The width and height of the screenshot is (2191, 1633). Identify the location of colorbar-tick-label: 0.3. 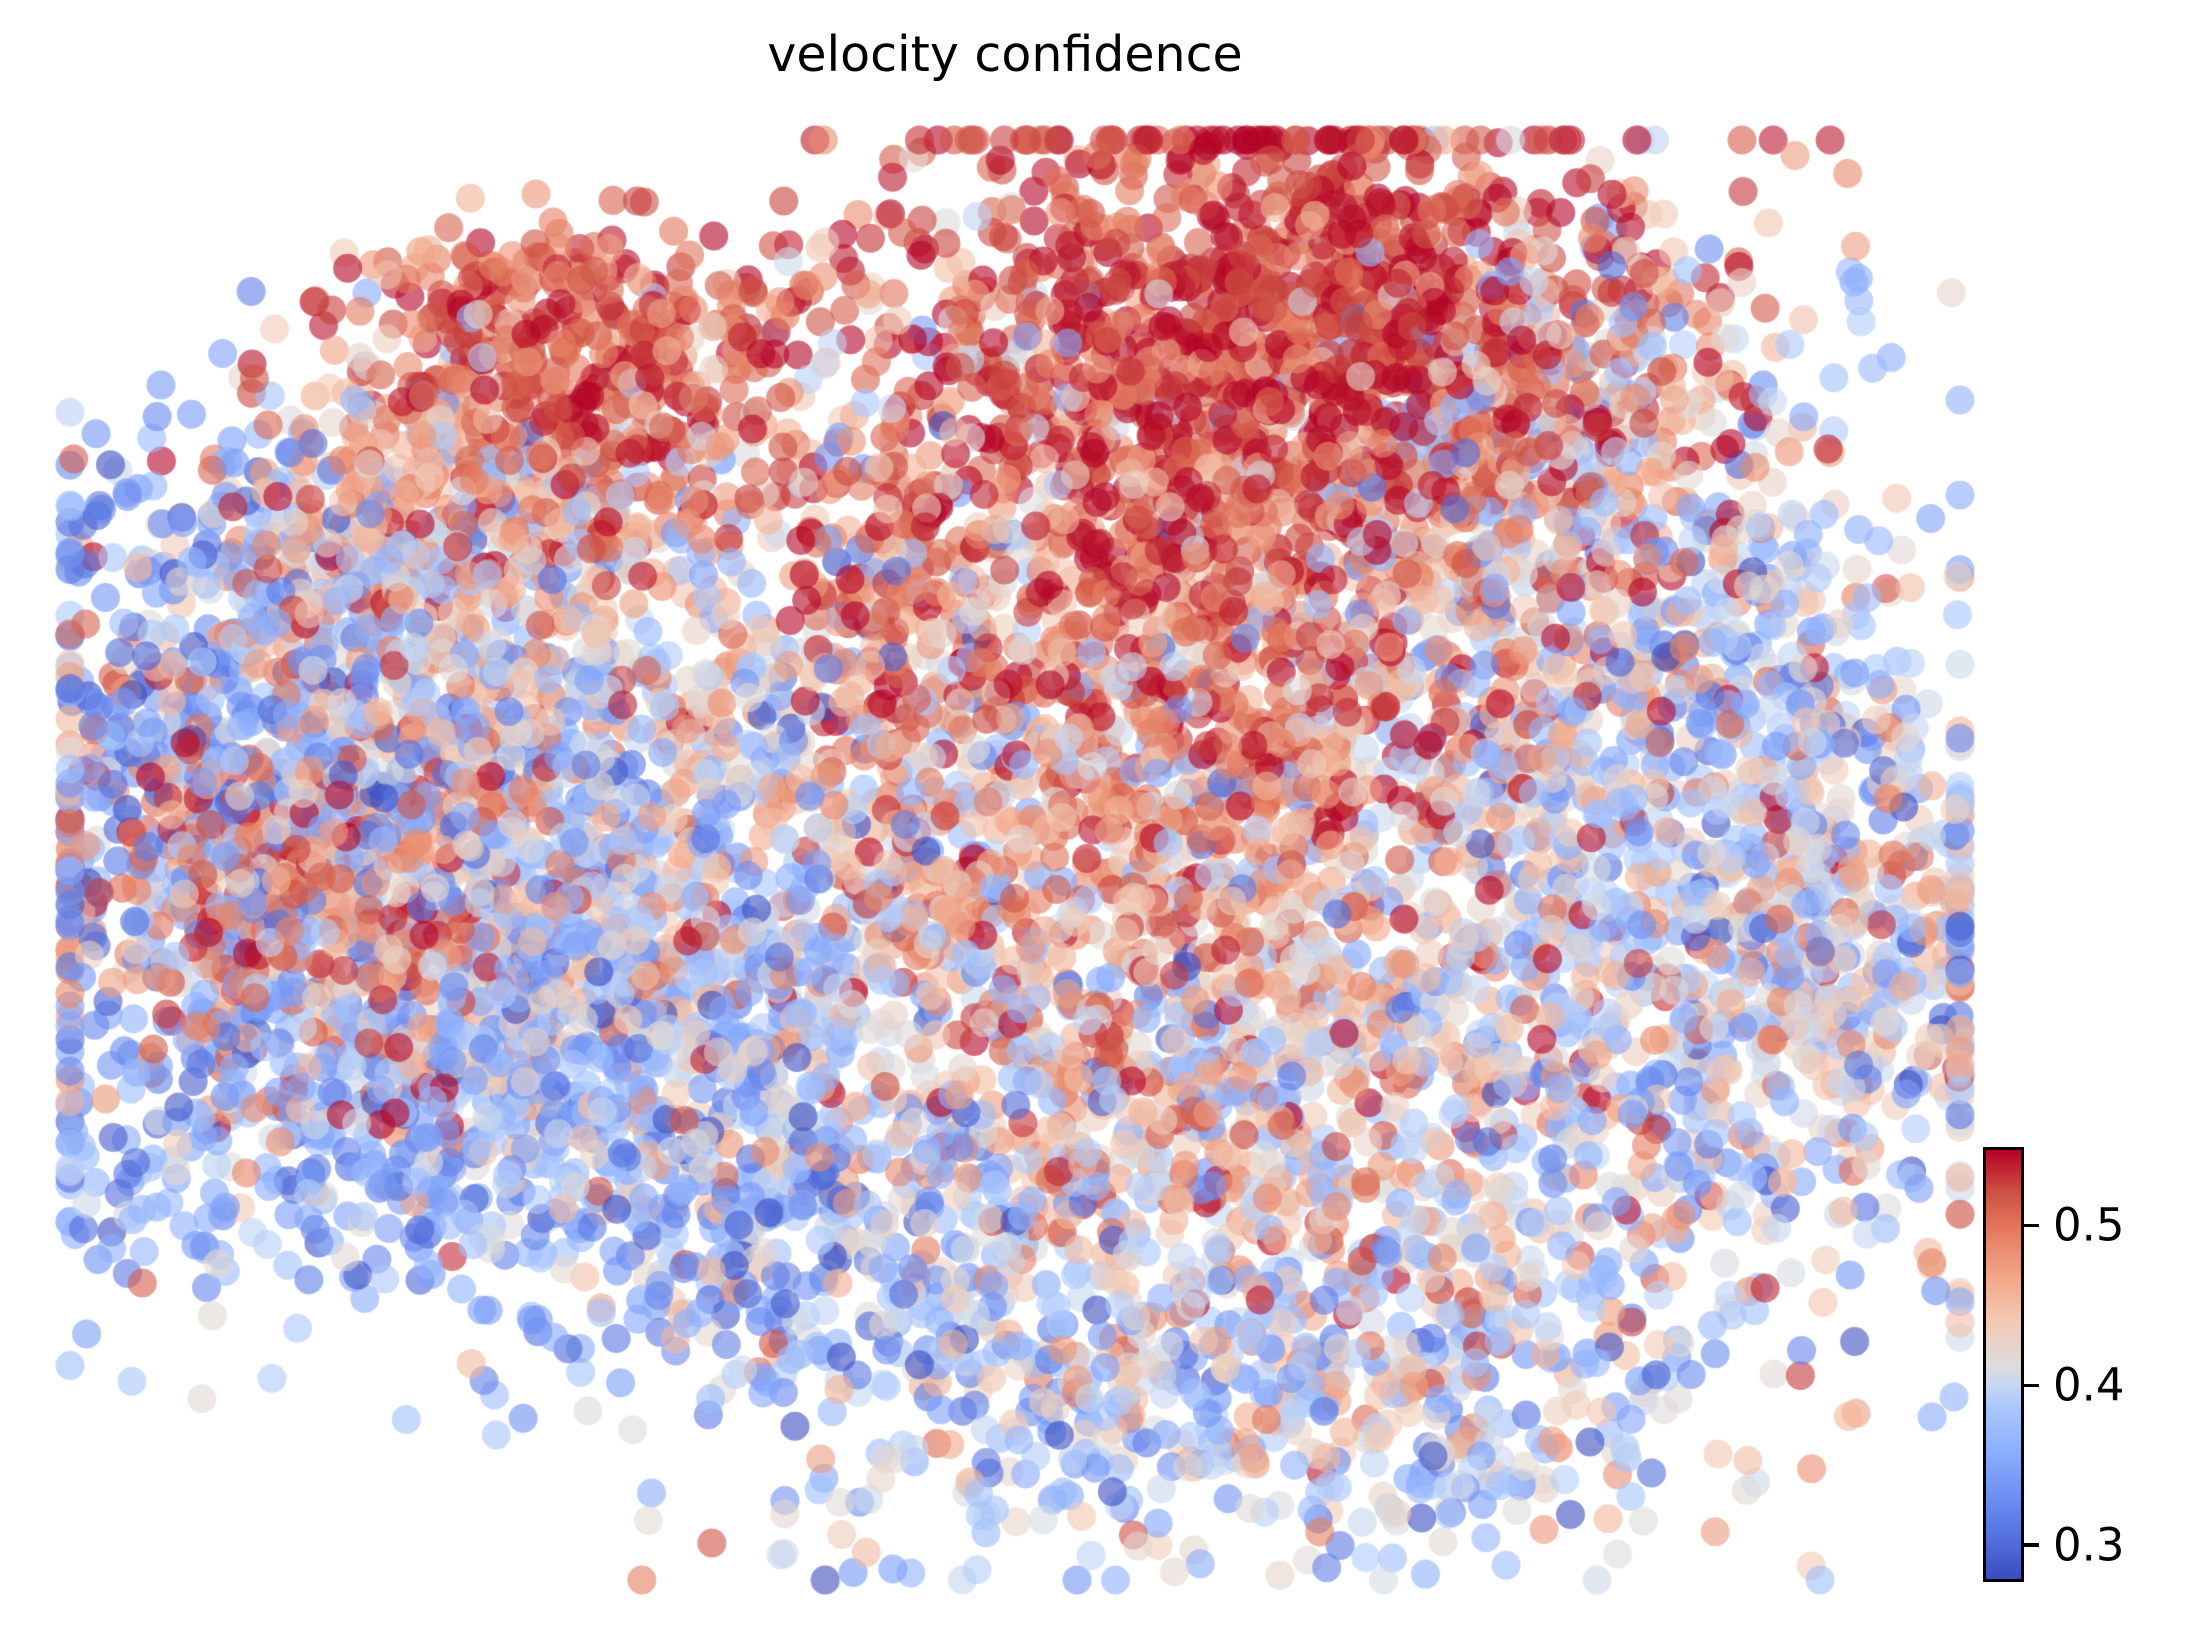
(2089, 1545).